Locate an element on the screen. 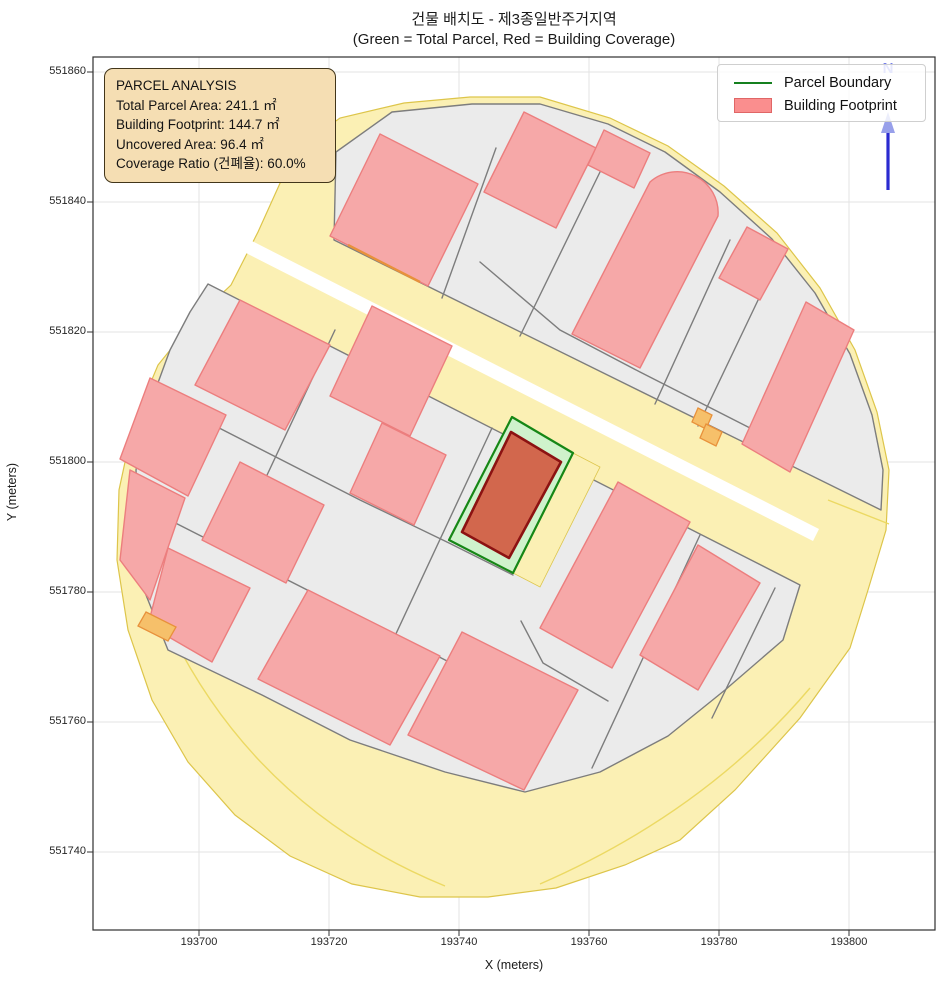 Image resolution: width=941 pixels, height=990 pixels. x-tick-label: 193740 is located at coordinates (459, 942).